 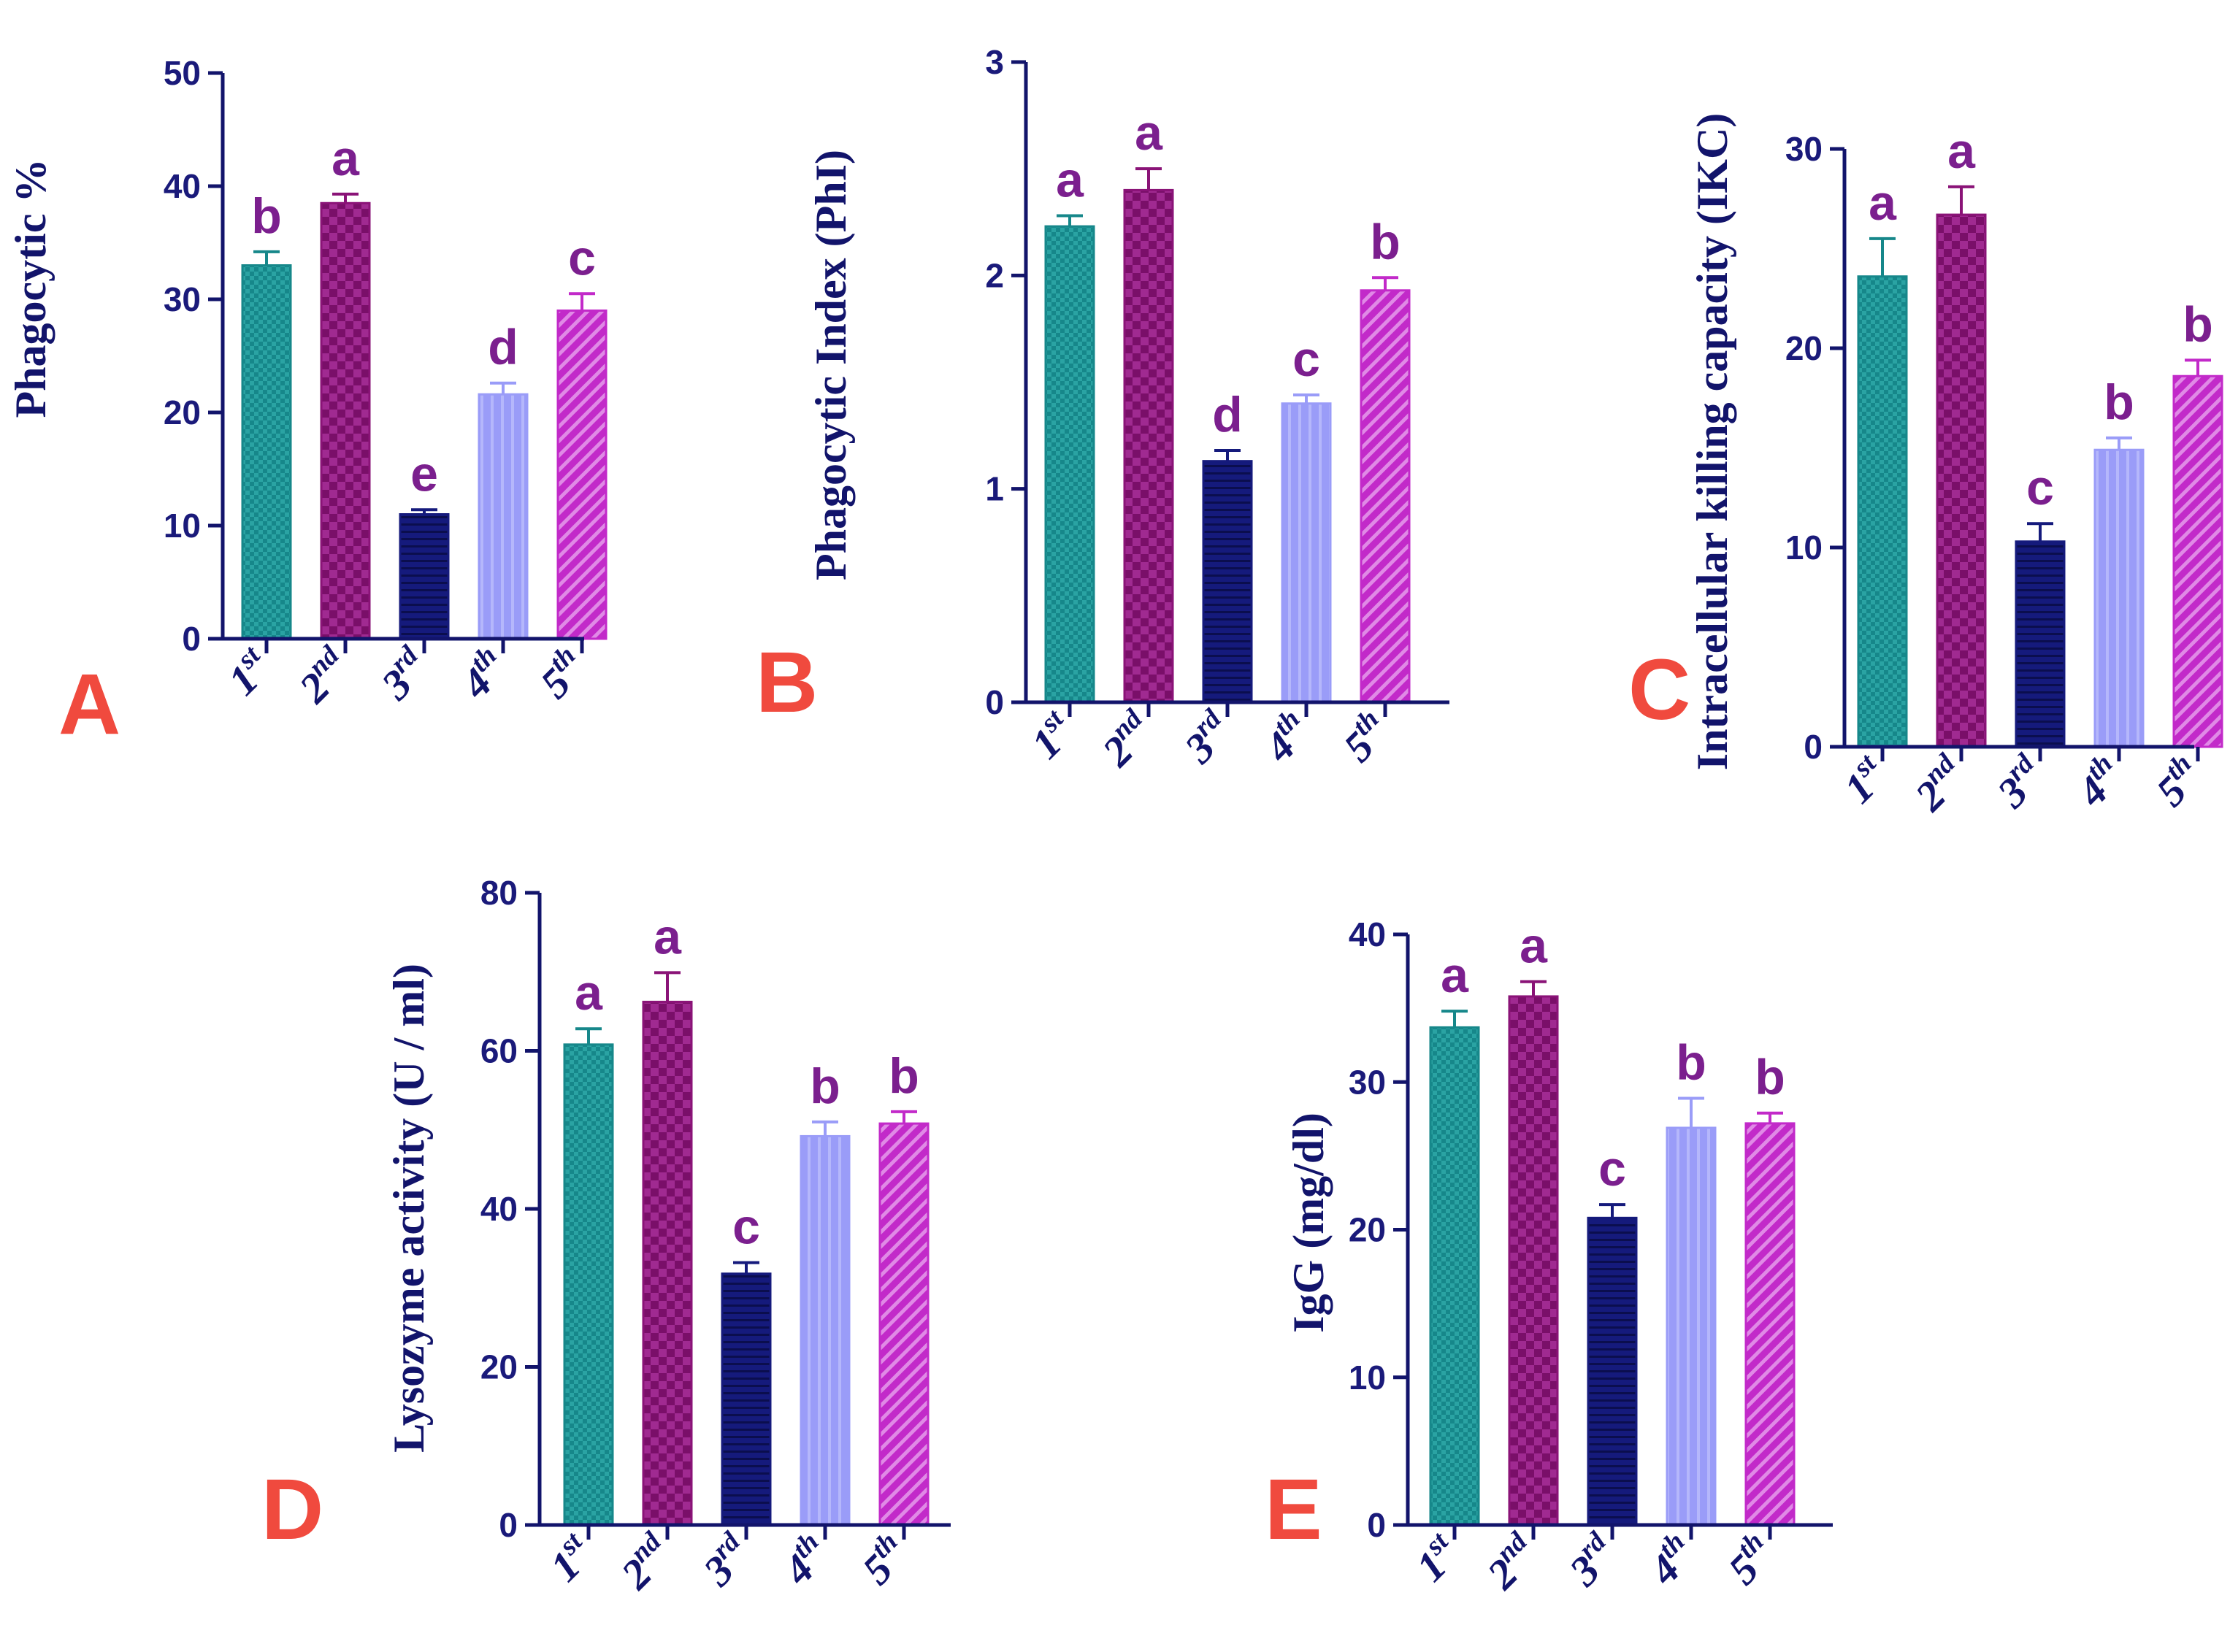 What do you see at coordinates (668, 937) in the screenshot?
I see `significance-letter-d-2: a` at bounding box center [668, 937].